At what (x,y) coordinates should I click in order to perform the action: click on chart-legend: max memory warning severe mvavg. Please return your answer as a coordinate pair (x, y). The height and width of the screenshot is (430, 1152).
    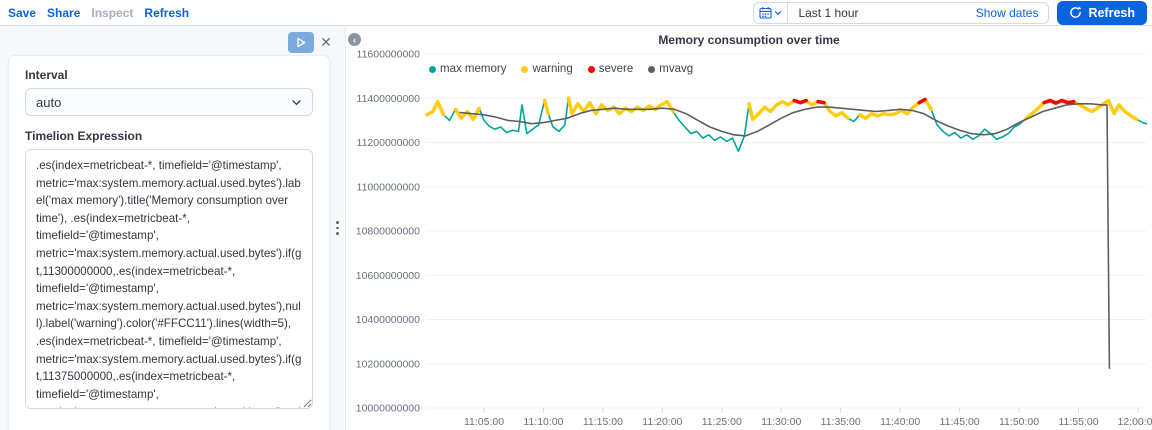
    Looking at the image, I should click on (561, 69).